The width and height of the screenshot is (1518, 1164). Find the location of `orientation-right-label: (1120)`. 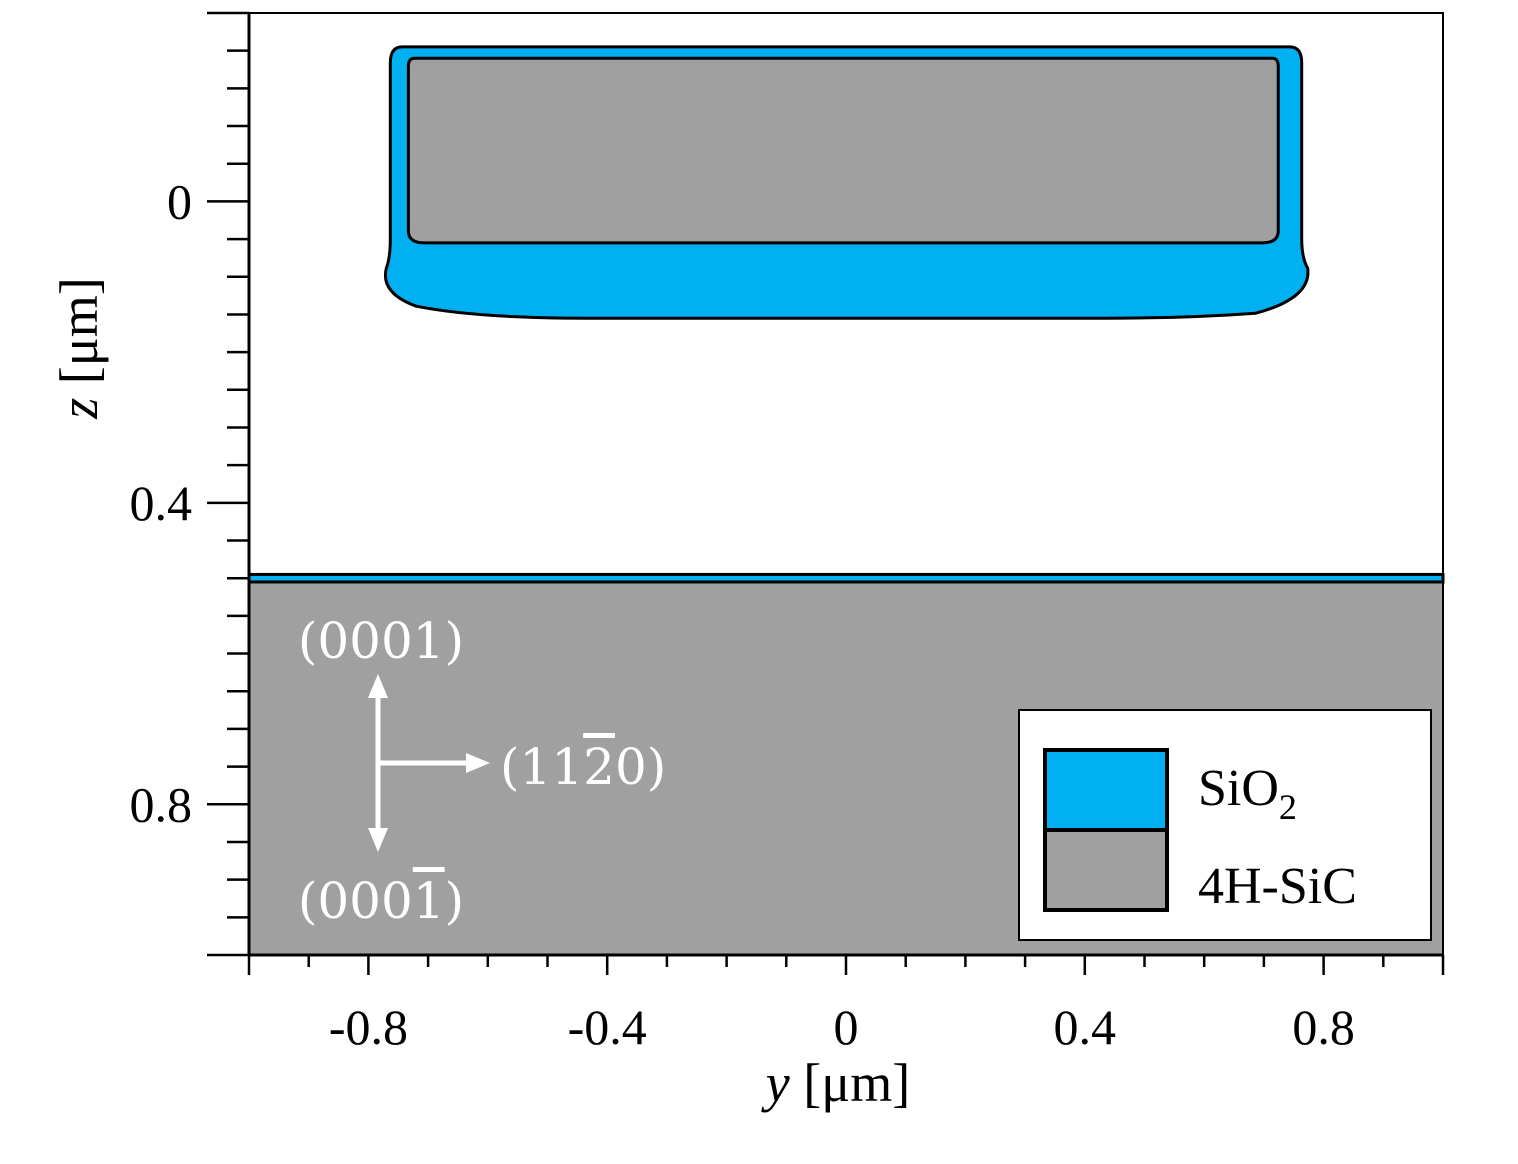

orientation-right-label: (1120) is located at coordinates (583, 767).